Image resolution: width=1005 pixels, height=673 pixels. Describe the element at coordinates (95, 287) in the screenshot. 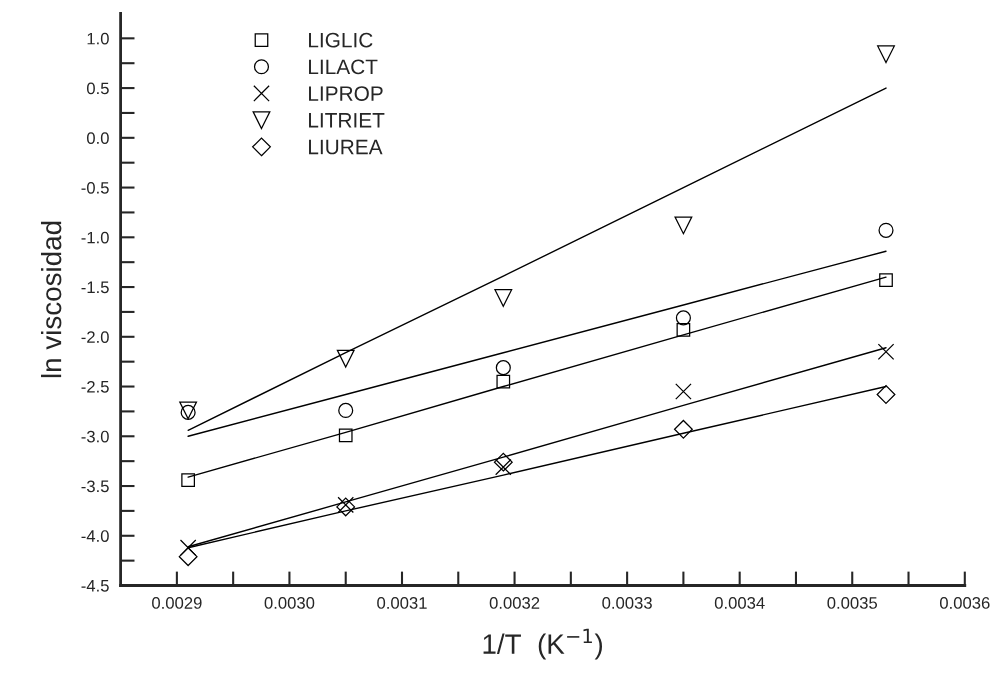

I see `y-tick-label: -1.5` at that location.